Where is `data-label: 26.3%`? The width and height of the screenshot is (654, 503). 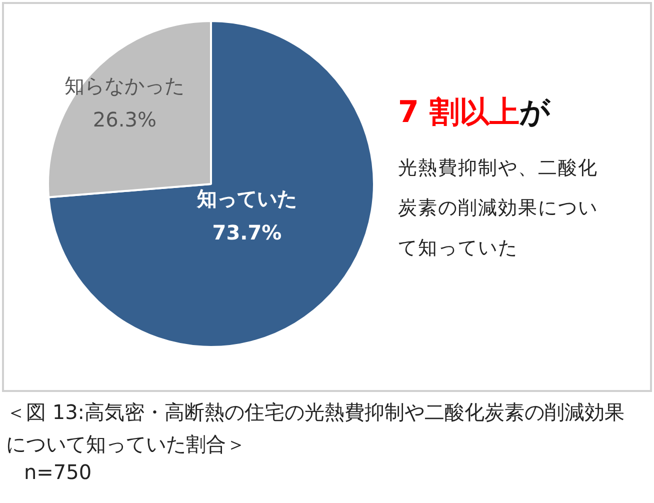 data-label: 26.3% is located at coordinates (124, 120).